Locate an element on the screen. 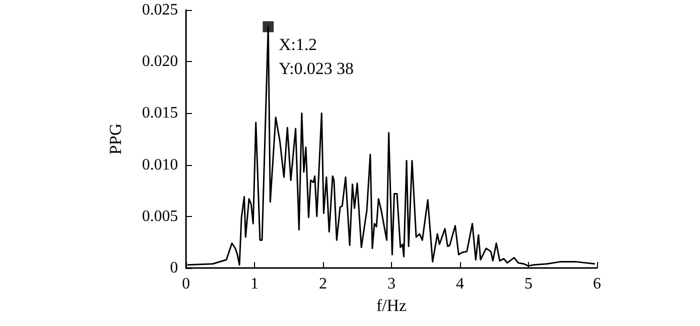 The width and height of the screenshot is (700, 326). y-axis-title: PPG is located at coordinates (115, 139).